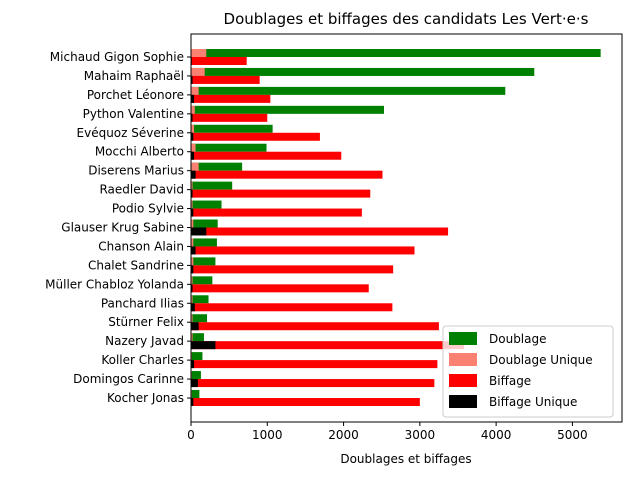 The image size is (640, 480). What do you see at coordinates (343, 435) in the screenshot?
I see `x-tick-label: 2000` at bounding box center [343, 435].